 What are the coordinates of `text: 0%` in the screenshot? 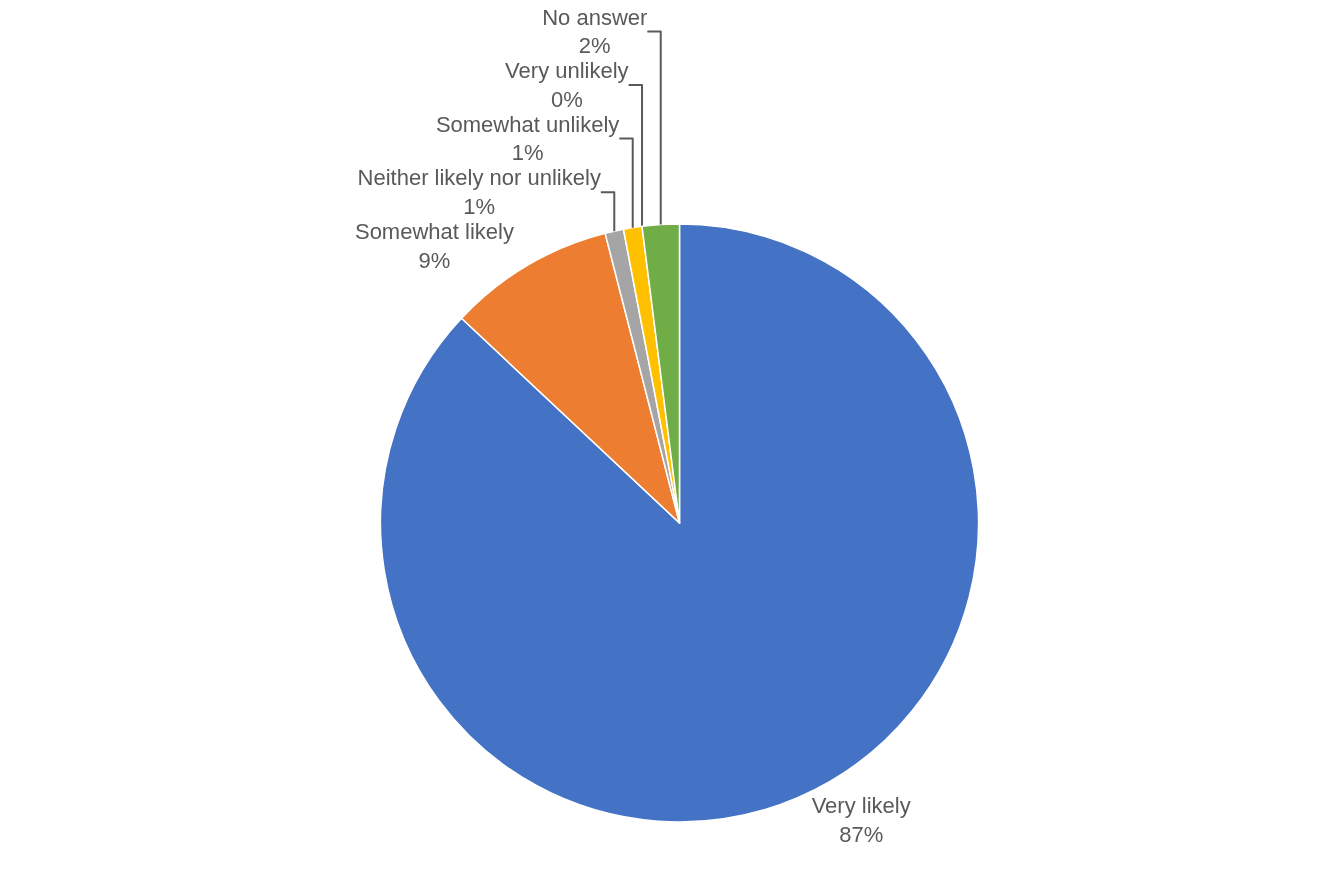 It's located at (566, 99).